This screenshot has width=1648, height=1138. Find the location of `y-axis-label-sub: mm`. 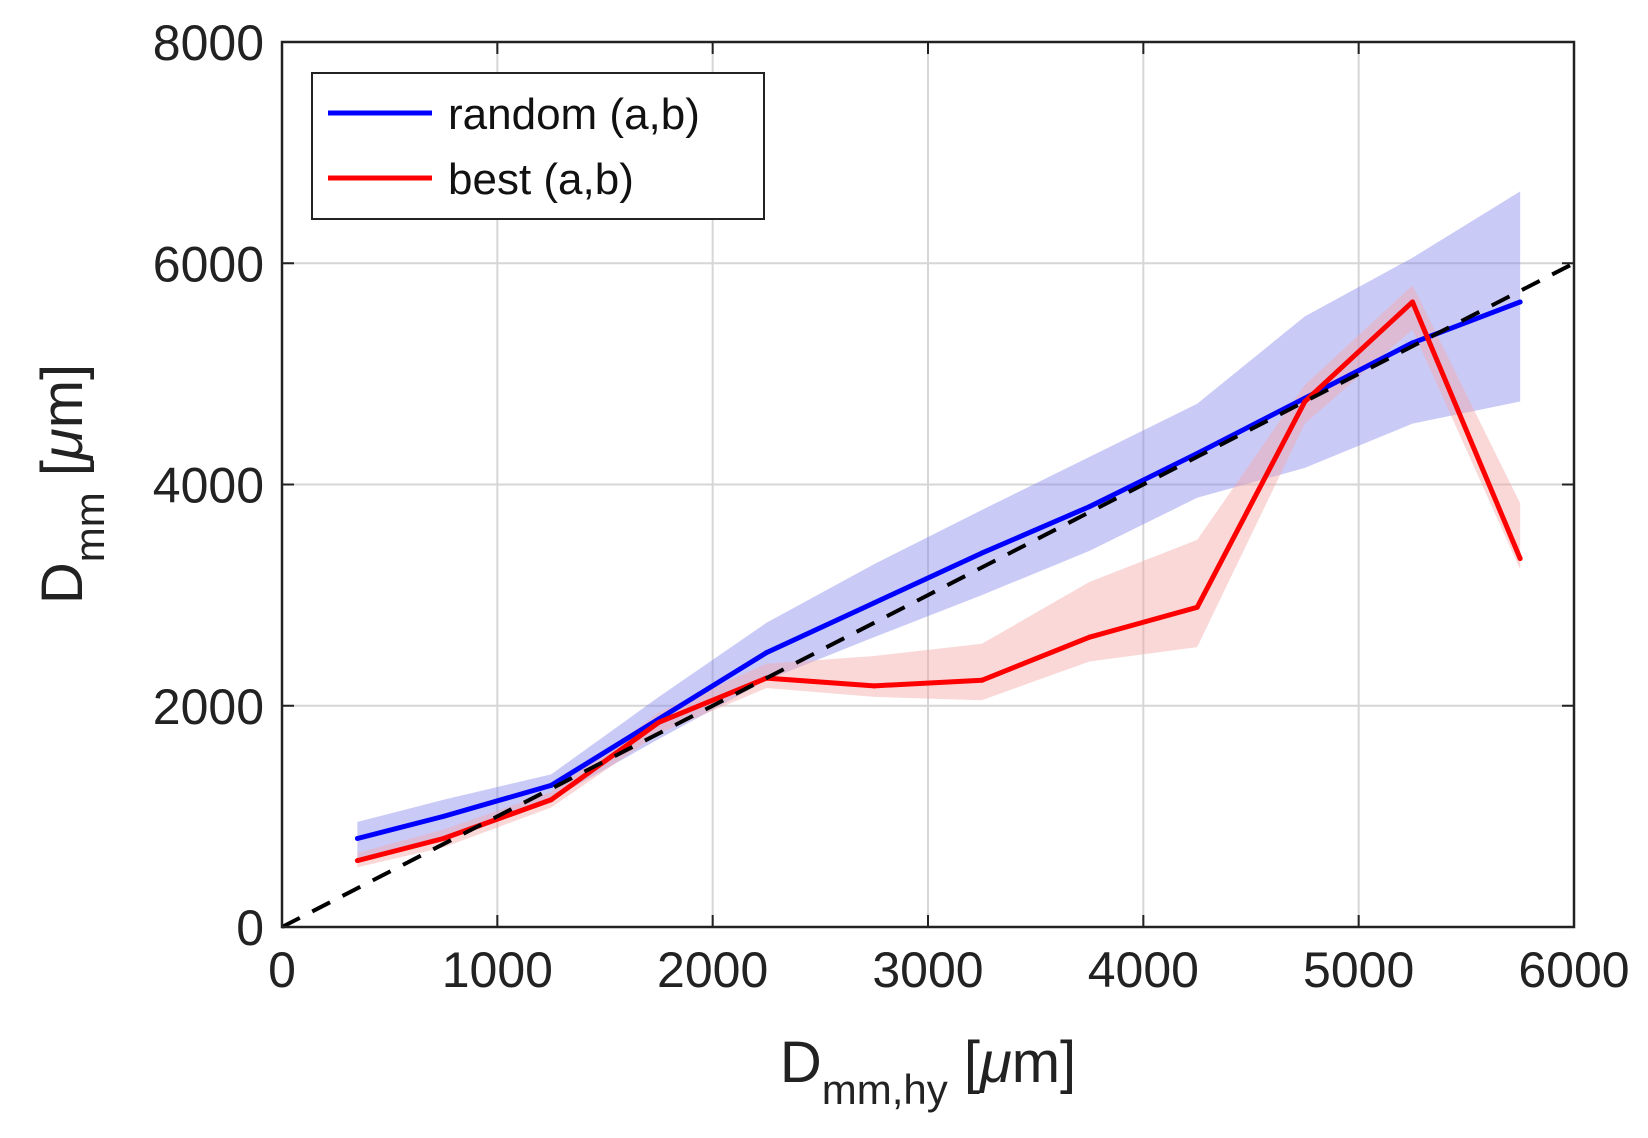

y-axis-label-sub: mm is located at coordinates (89, 527).